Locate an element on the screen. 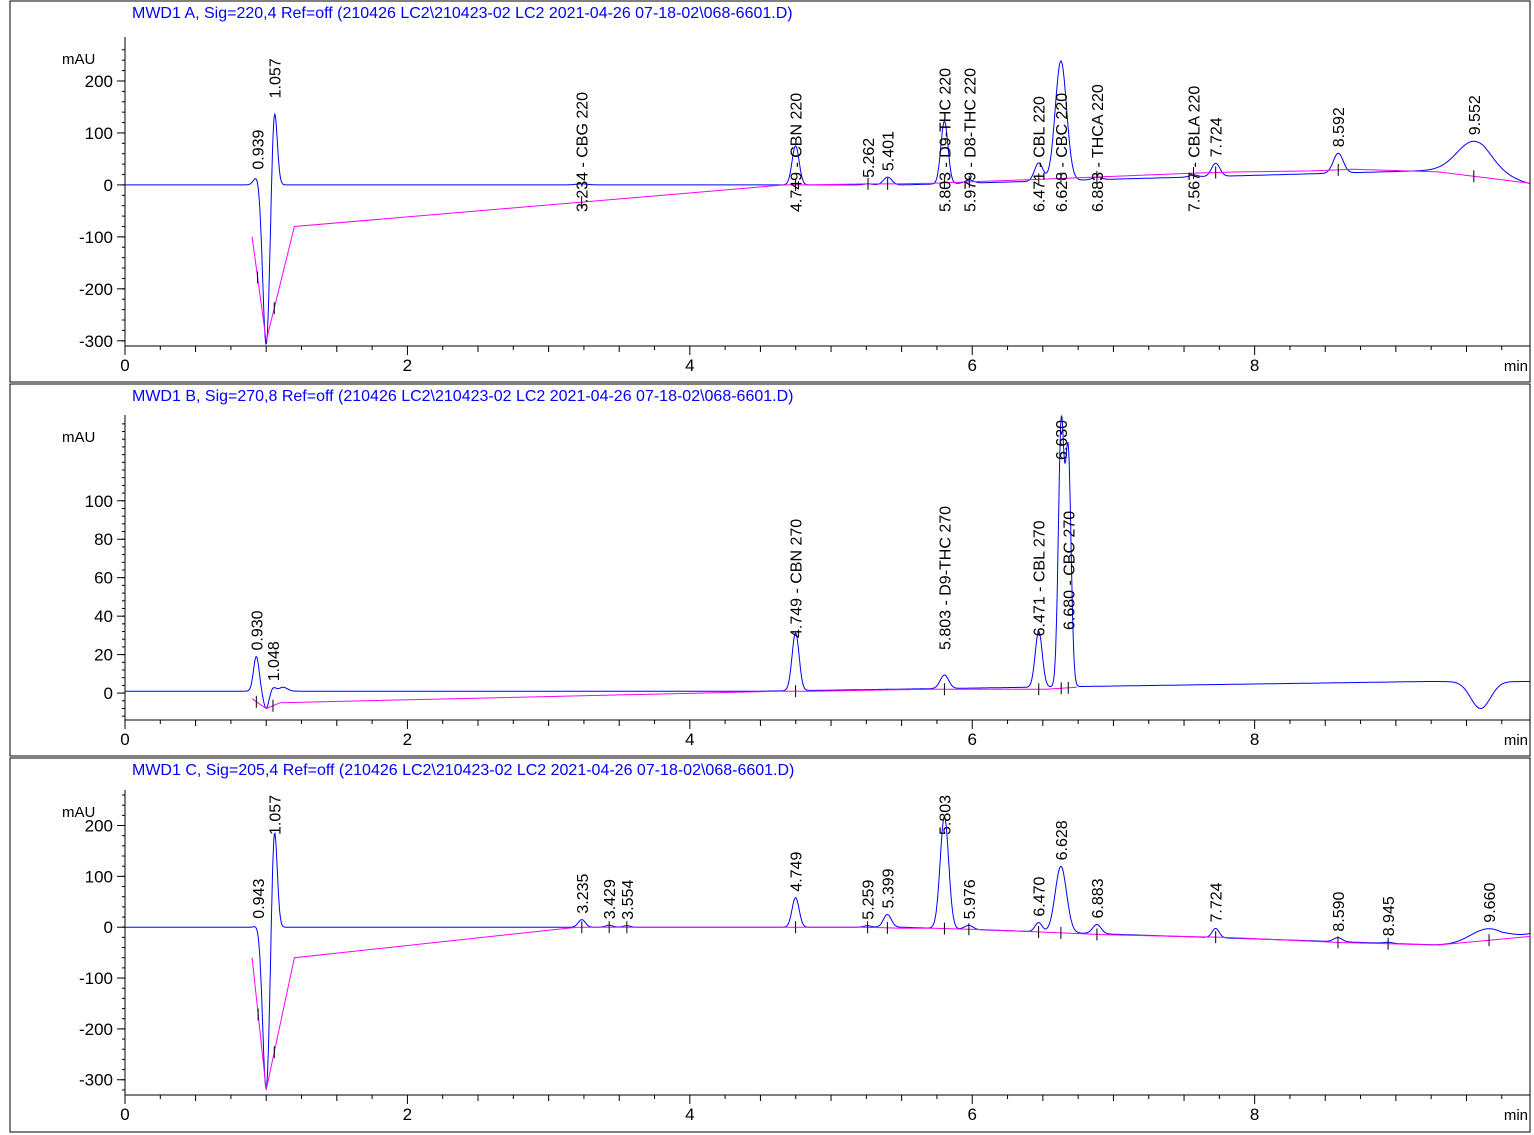  peak-label: 6.470 is located at coordinates (1040, 896).